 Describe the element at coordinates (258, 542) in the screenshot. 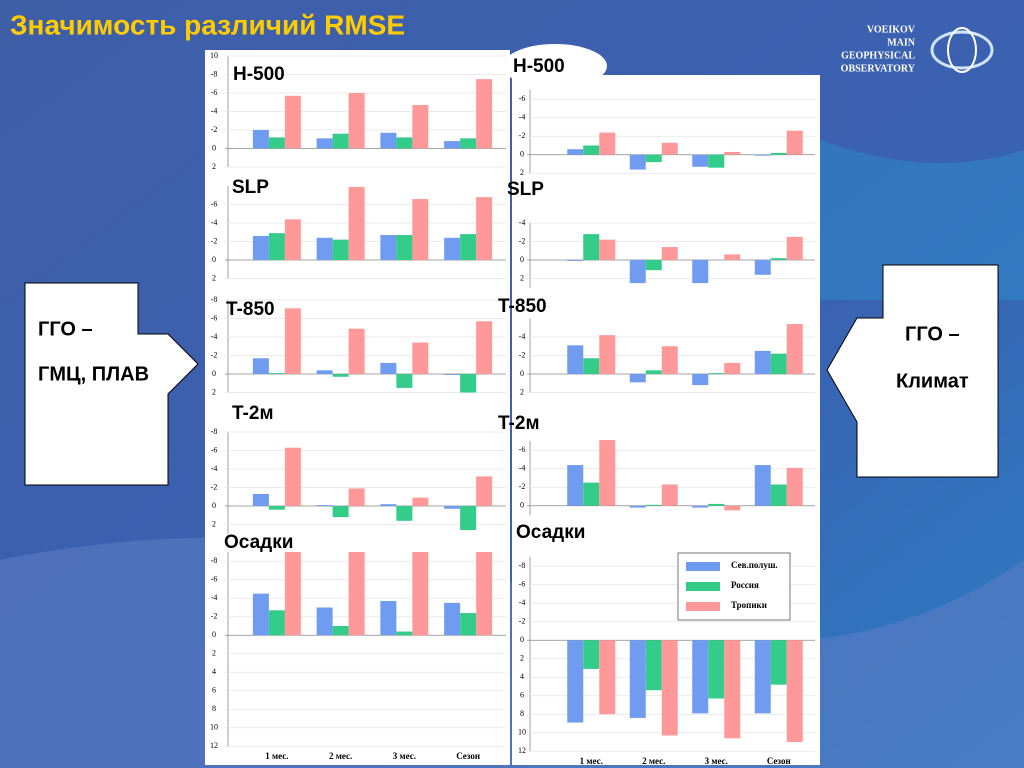

I see `subchart-title: Осадки` at that location.